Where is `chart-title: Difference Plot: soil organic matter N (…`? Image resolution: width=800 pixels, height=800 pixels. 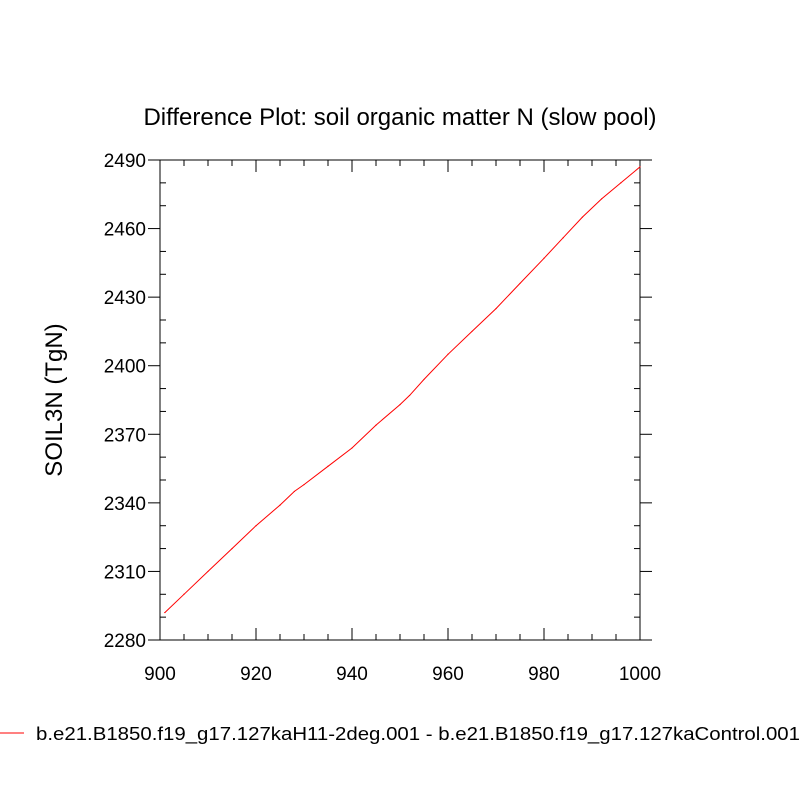 chart-title: Difference Plot: soil organic matter N (… is located at coordinates (399, 117).